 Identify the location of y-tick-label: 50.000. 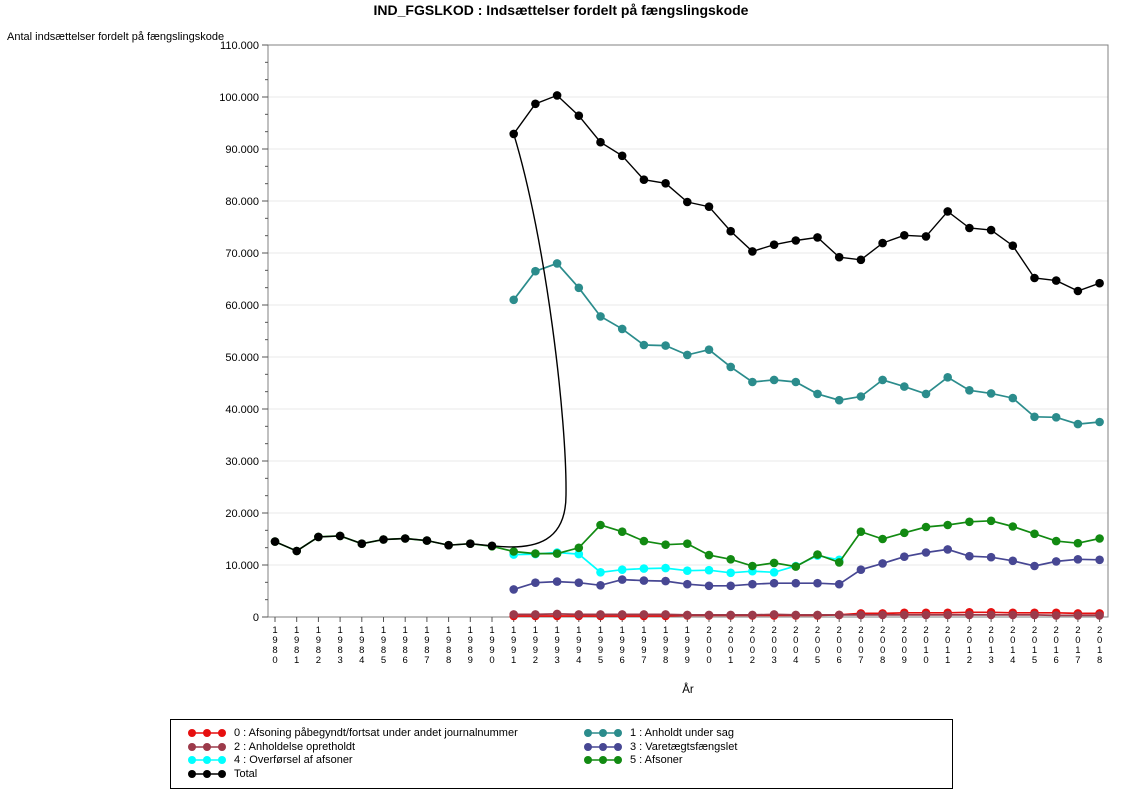
(242, 358).